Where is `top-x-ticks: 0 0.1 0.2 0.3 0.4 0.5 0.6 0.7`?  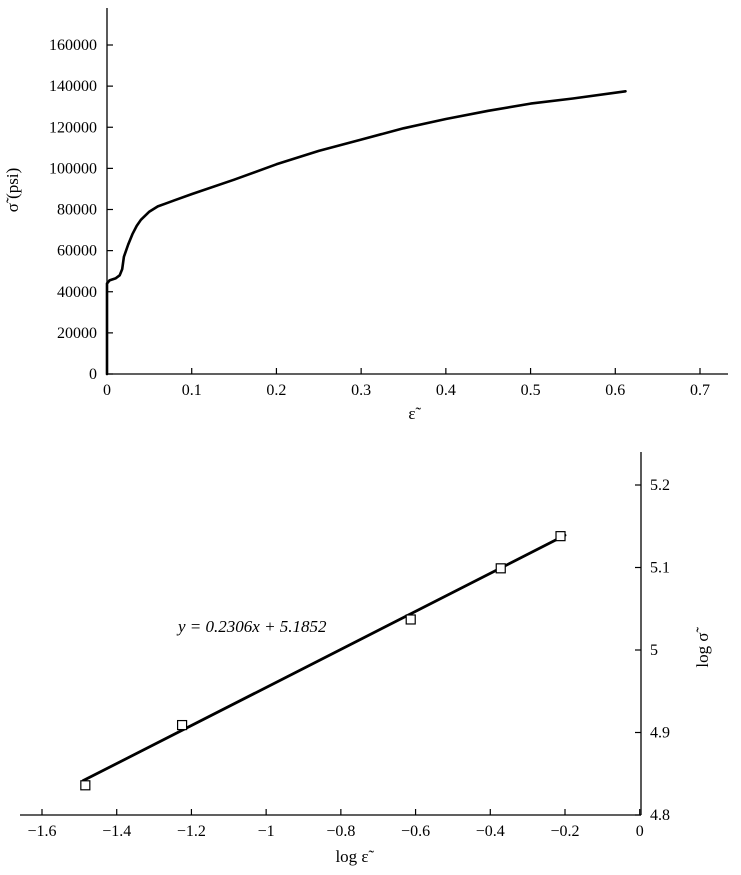 top-x-ticks: 0 0.1 0.2 0.3 0.4 0.5 0.6 0.7 is located at coordinates (406, 383).